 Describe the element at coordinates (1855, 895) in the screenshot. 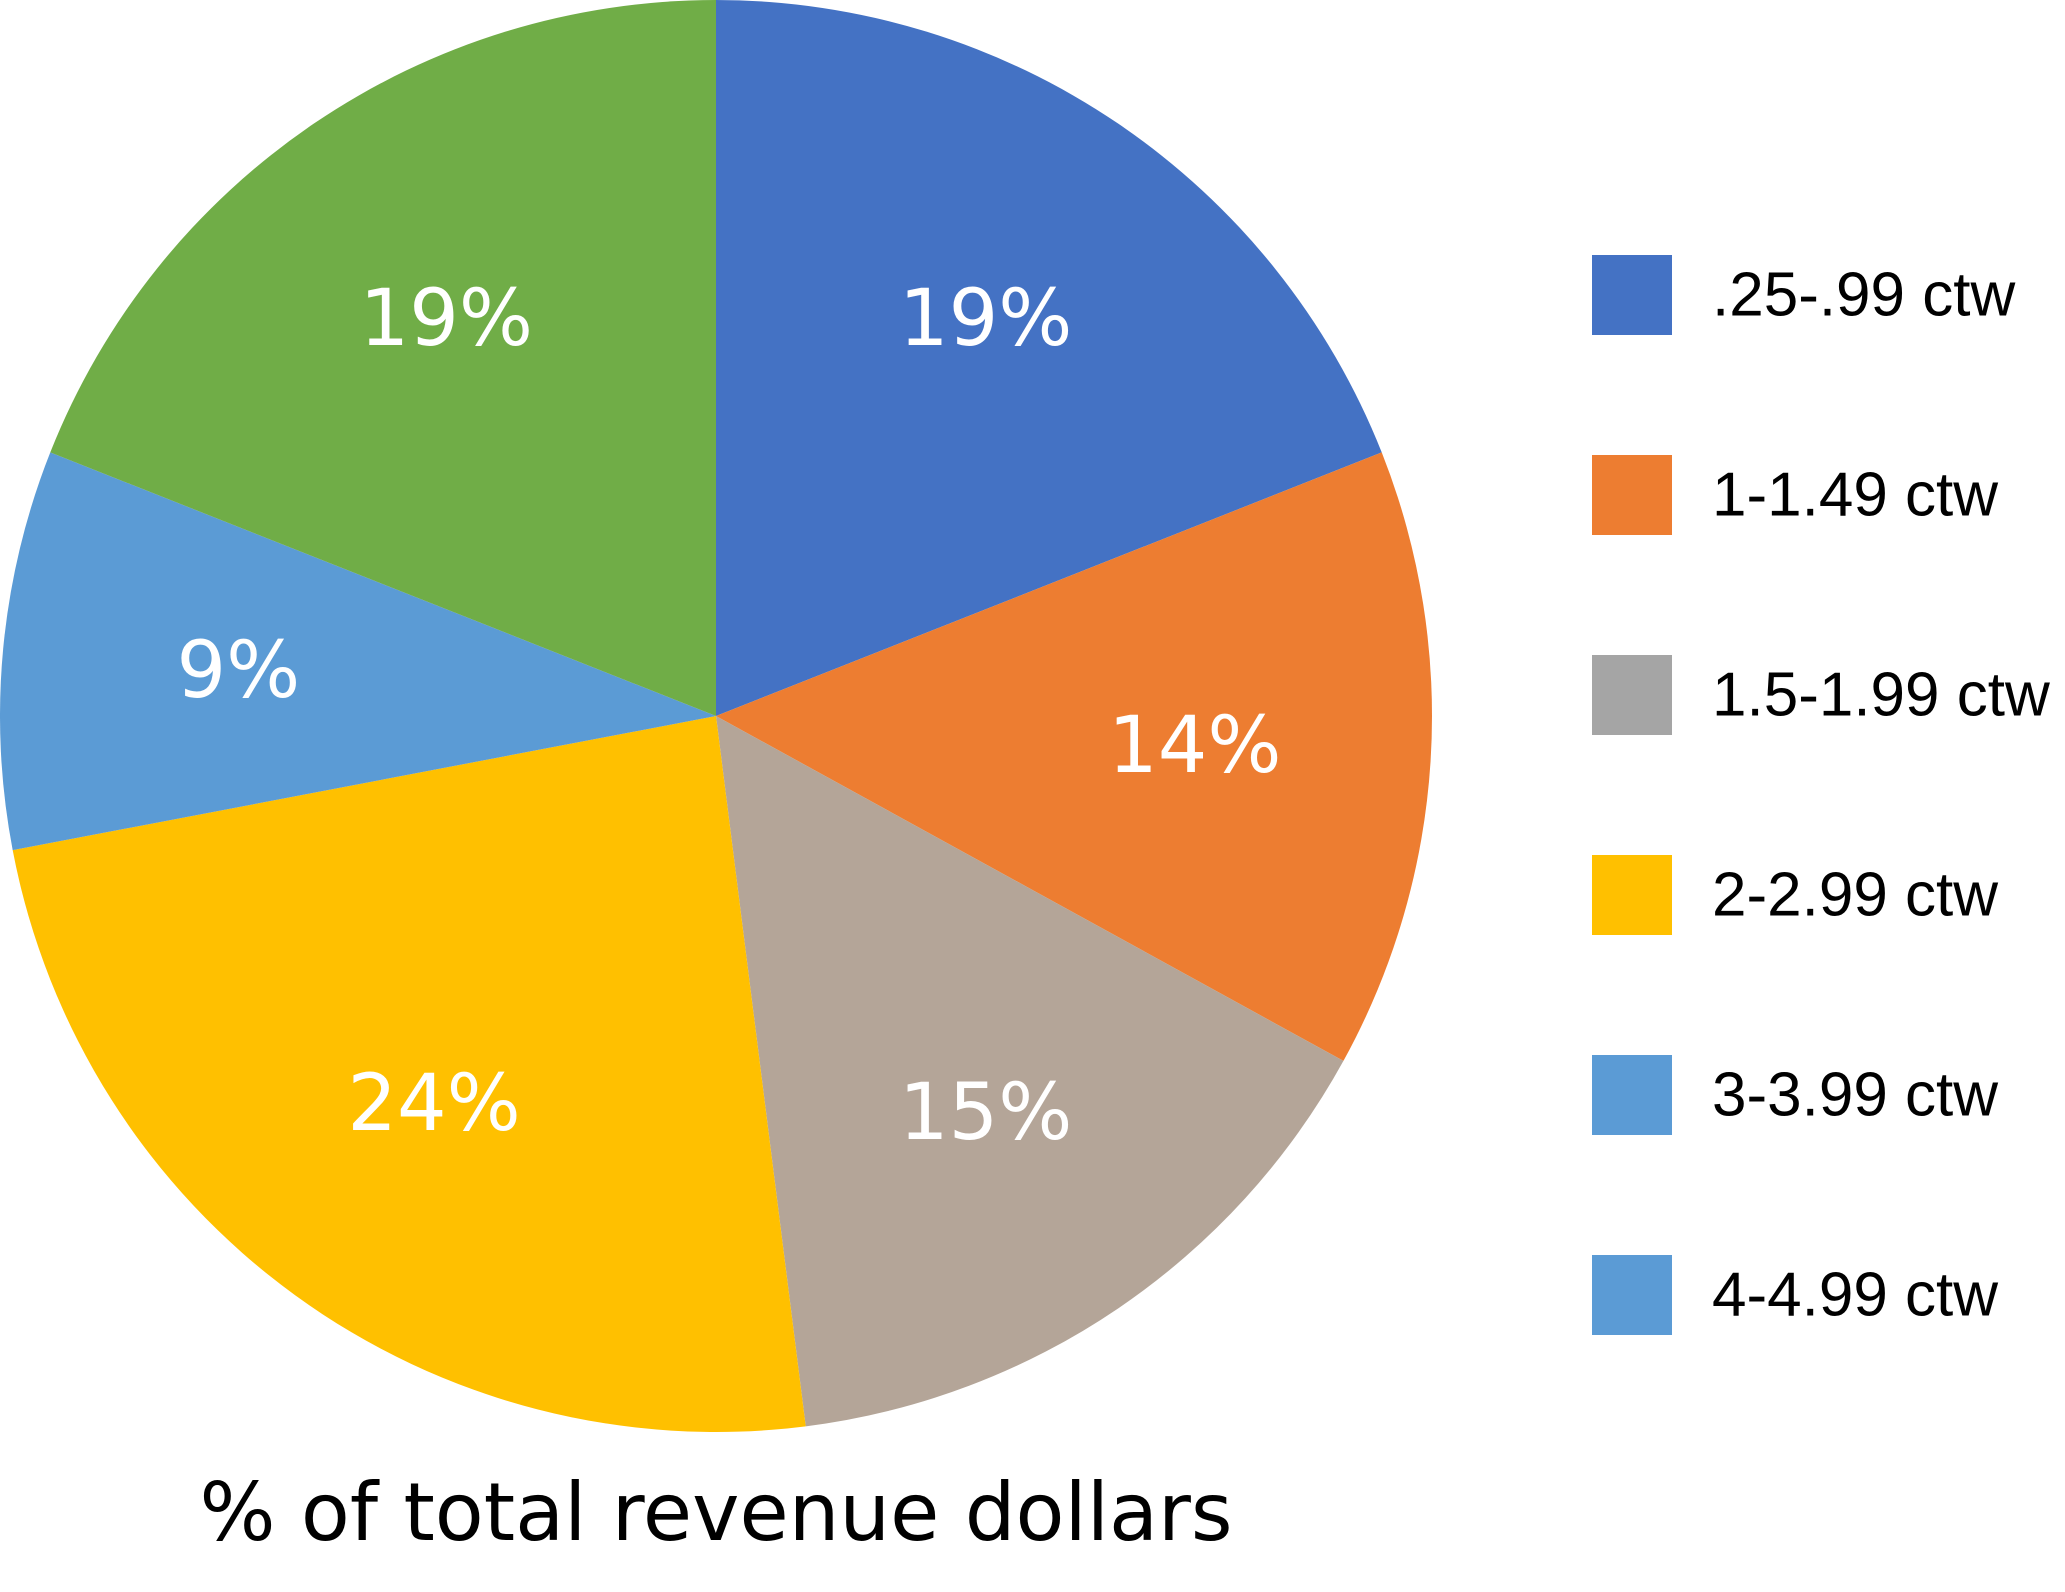

I see `legend-label-4: 2-2.99 ctw` at that location.